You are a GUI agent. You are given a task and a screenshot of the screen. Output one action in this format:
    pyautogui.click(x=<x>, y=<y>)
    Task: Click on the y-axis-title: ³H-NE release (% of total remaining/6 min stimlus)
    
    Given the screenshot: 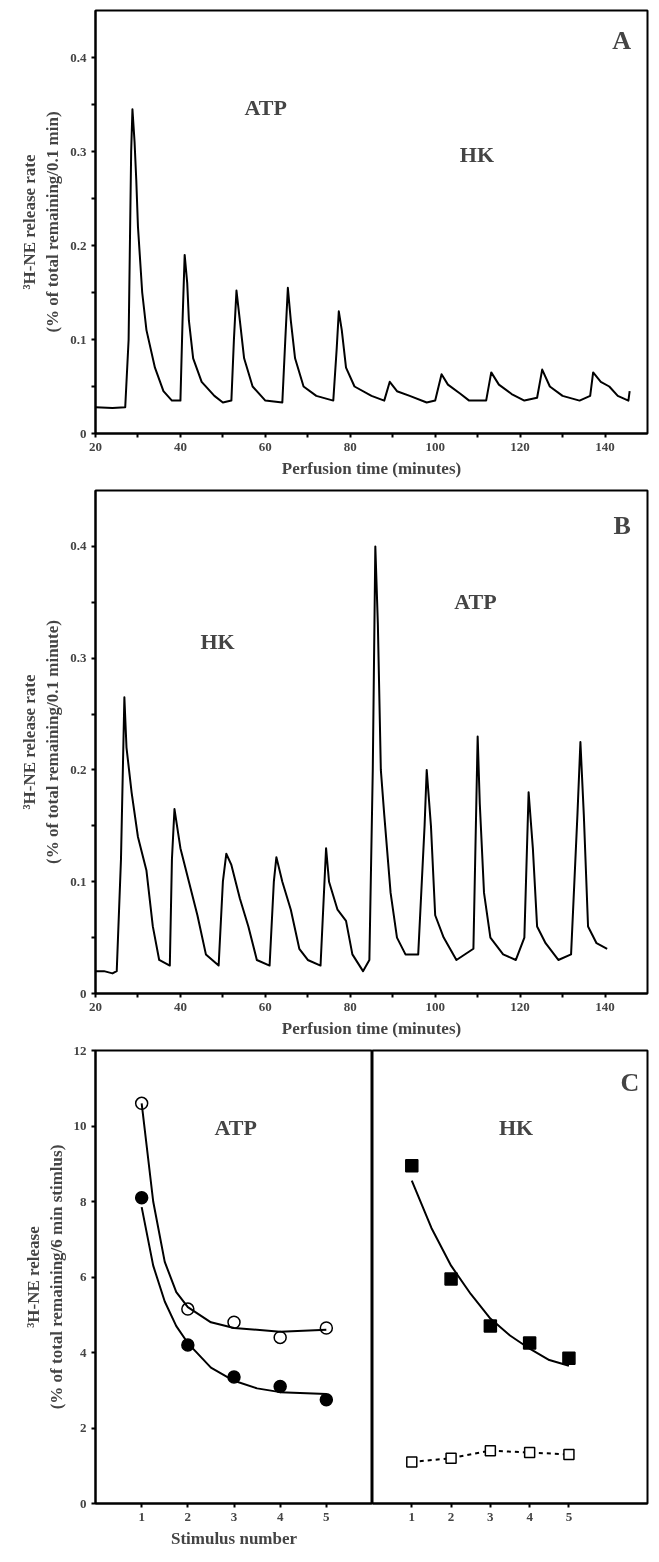 What is the action you would take?
    pyautogui.click(x=44, y=1277)
    